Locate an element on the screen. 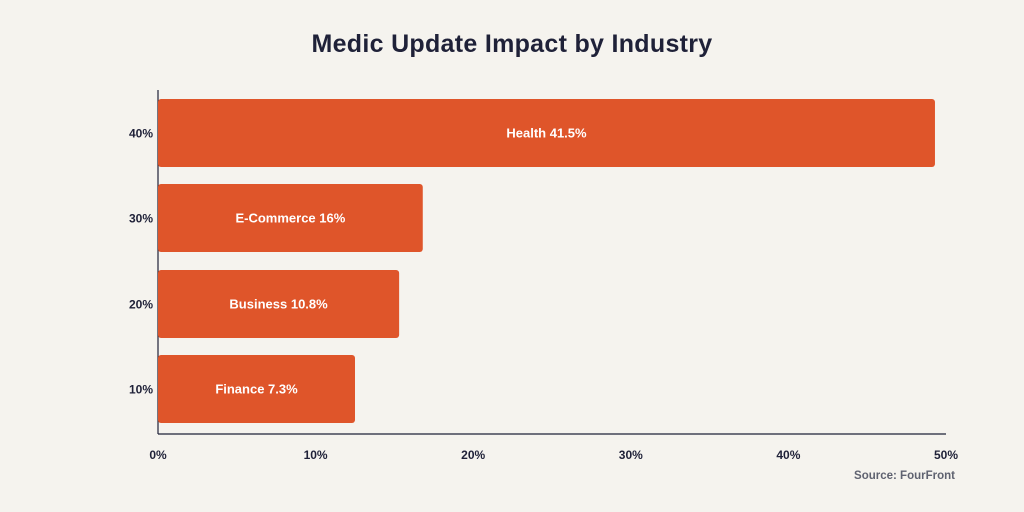 This screenshot has width=1024, height=512. source-note: Source: FourFront is located at coordinates (904, 476).